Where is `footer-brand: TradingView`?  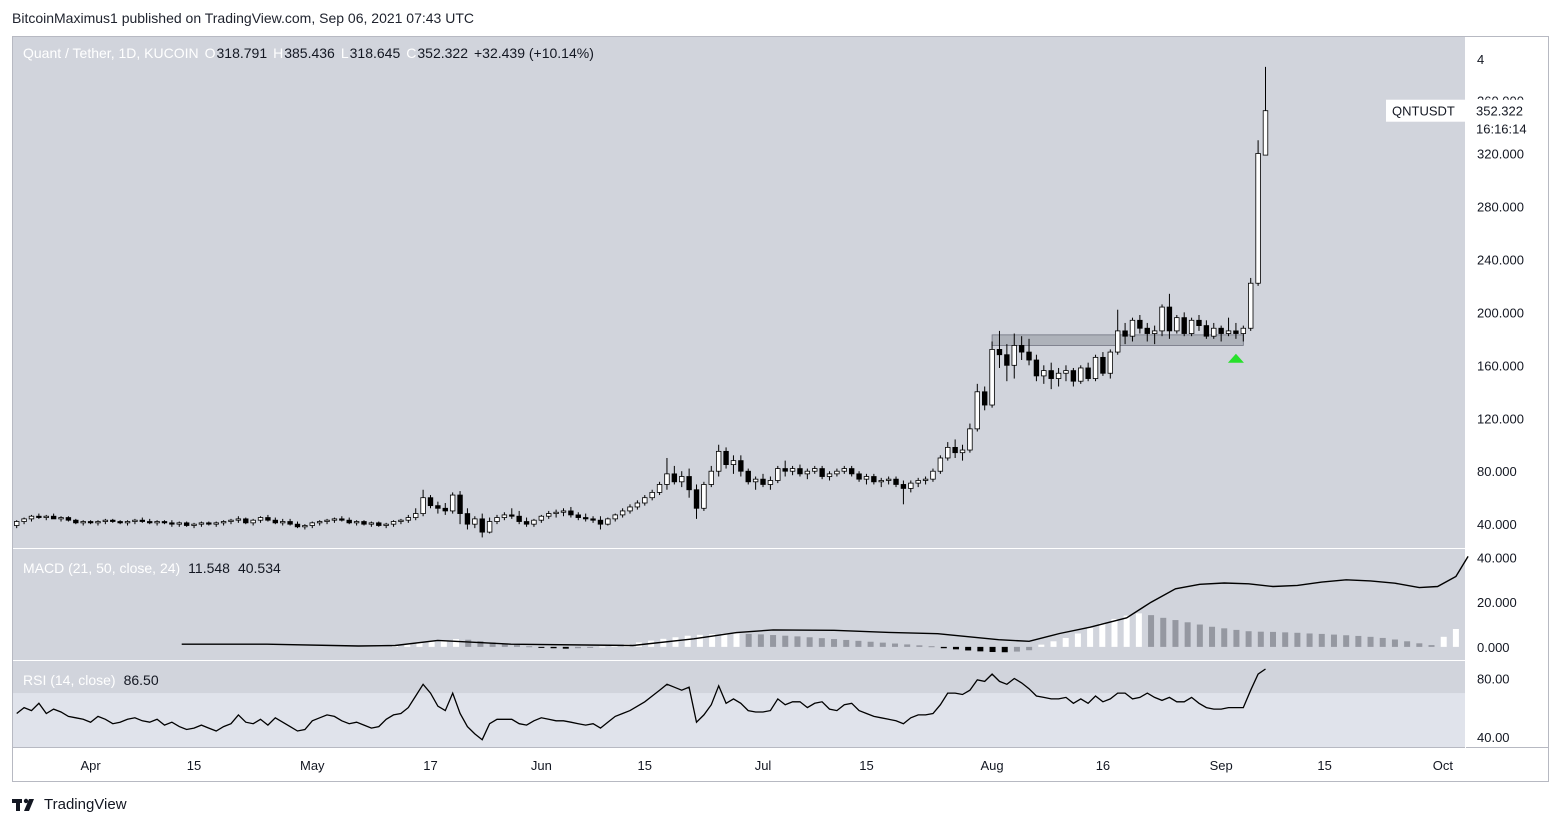 footer-brand: TradingView is located at coordinates (85, 804).